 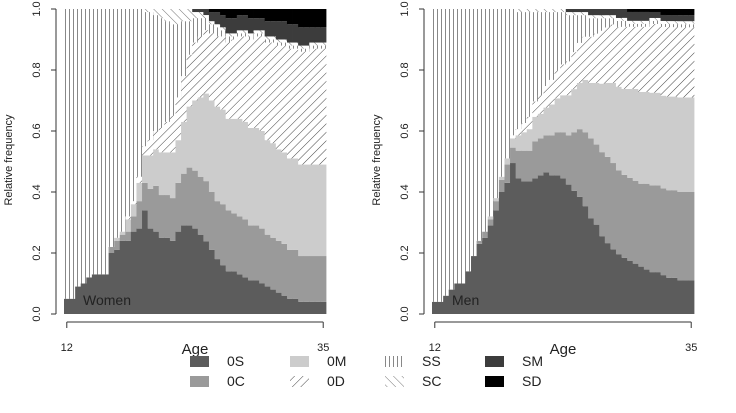 What do you see at coordinates (413, 381) in the screenshot?
I see `legend-item-sc: SC` at bounding box center [413, 381].